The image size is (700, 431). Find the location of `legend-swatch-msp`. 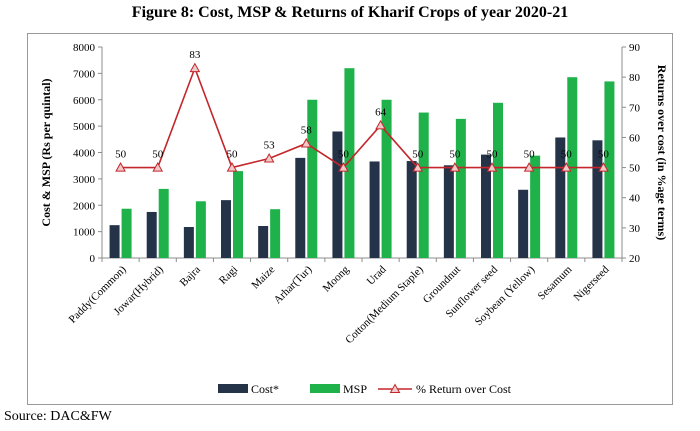

legend-swatch-msp is located at coordinates (325, 388).